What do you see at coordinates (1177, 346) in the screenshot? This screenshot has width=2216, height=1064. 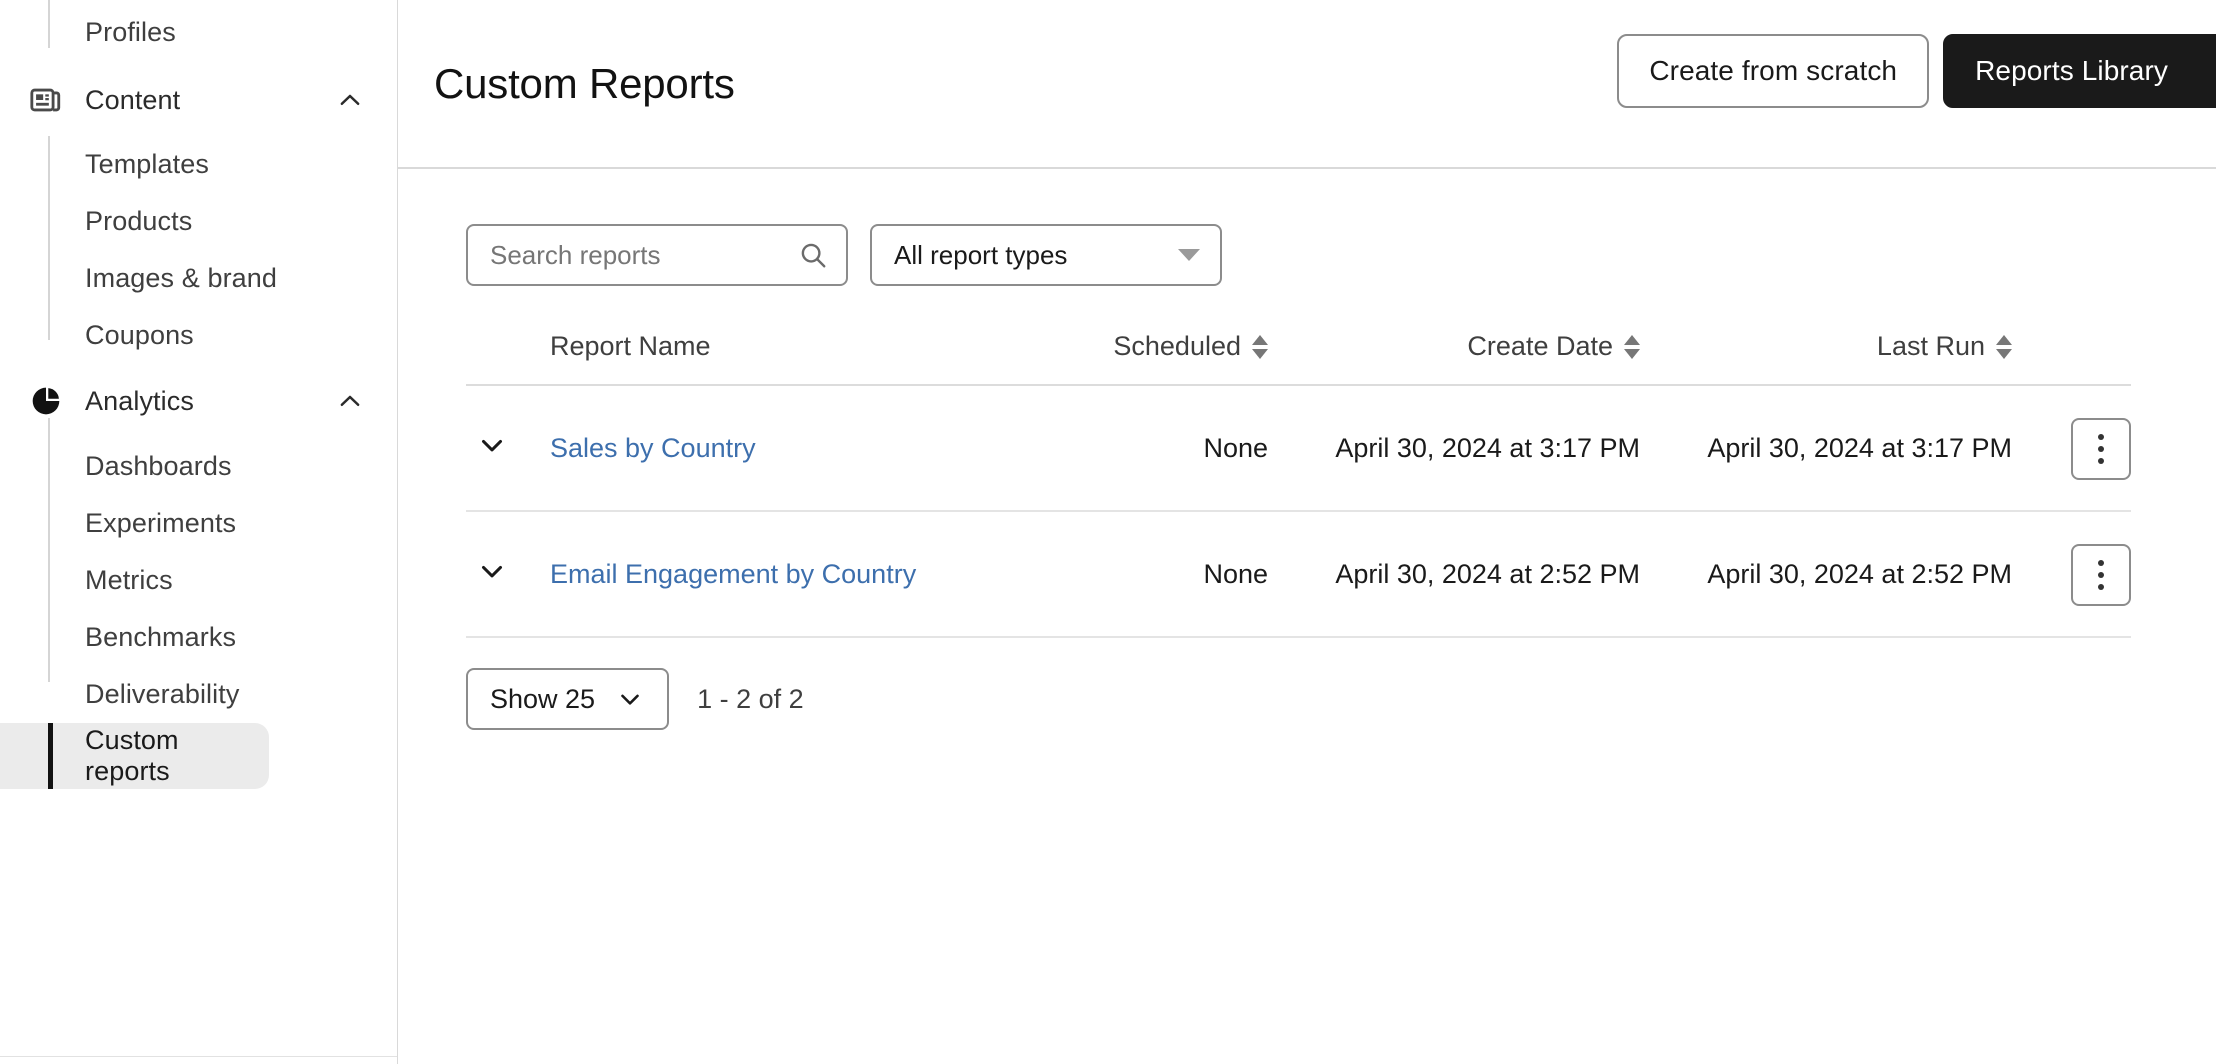 I see `th-label: Scheduled` at bounding box center [1177, 346].